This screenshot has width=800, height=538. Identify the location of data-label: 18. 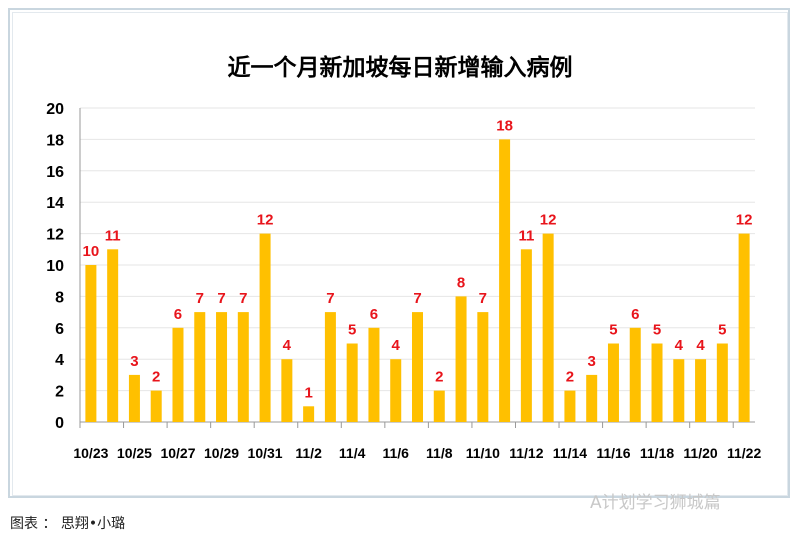
(504, 125).